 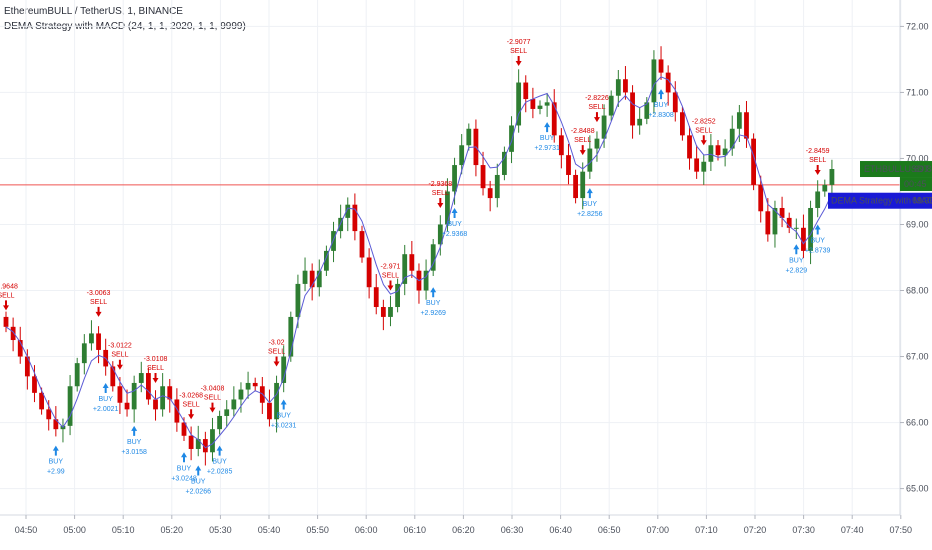 I want to click on y-tick-label: 72.00, so click(x=917, y=26).